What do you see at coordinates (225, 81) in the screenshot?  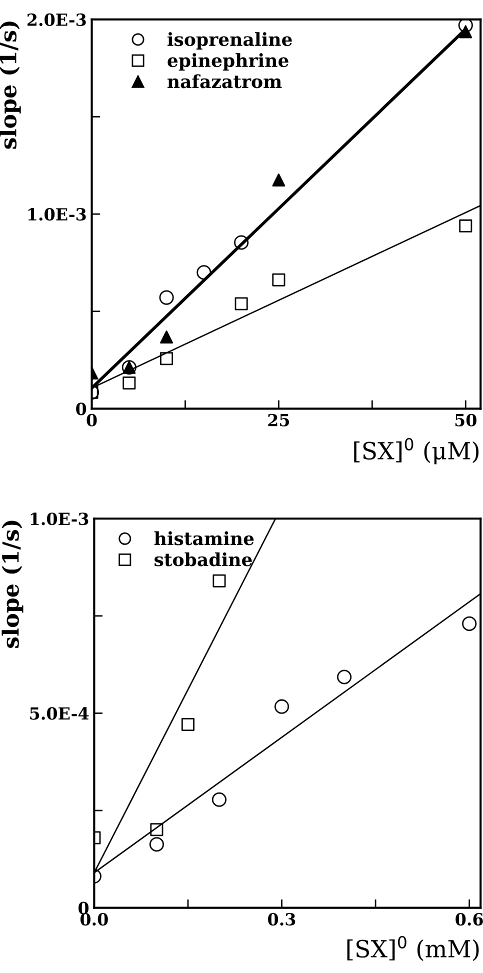 I see `legend-label: nafazatrom` at bounding box center [225, 81].